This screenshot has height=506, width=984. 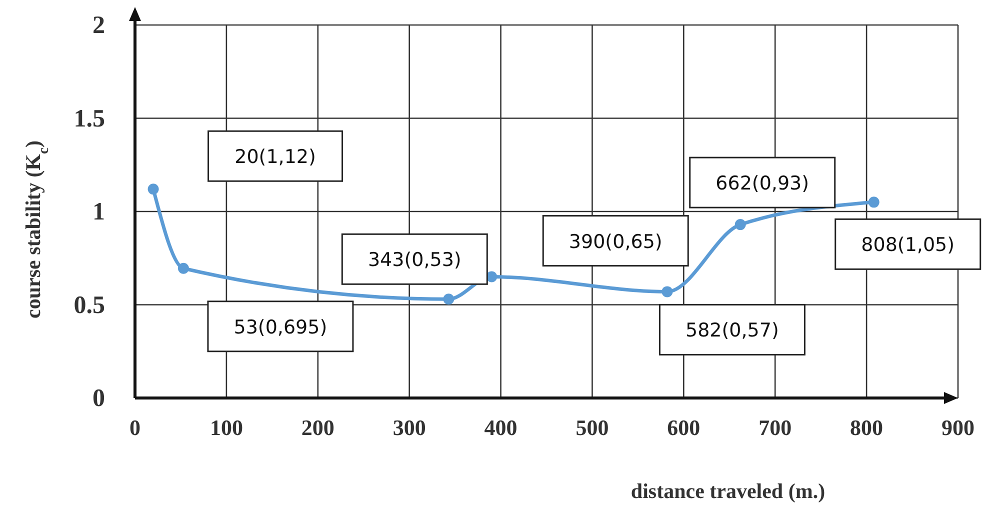 What do you see at coordinates (98, 212) in the screenshot?
I see `y-tick-label: 1` at bounding box center [98, 212].